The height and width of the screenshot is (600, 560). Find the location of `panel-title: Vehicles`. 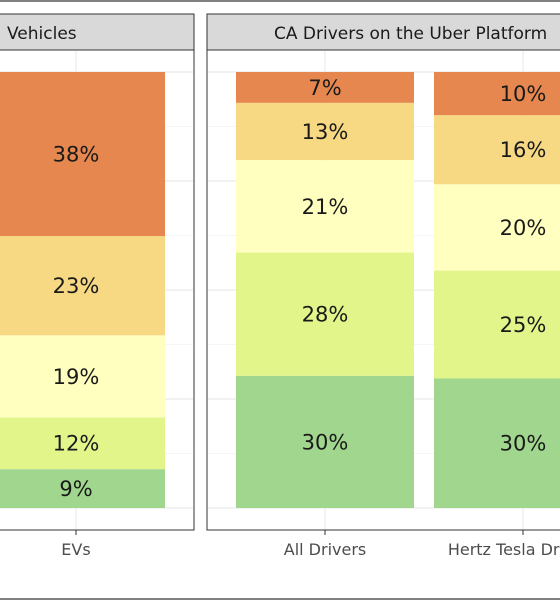

panel-title: Vehicles is located at coordinates (42, 34).